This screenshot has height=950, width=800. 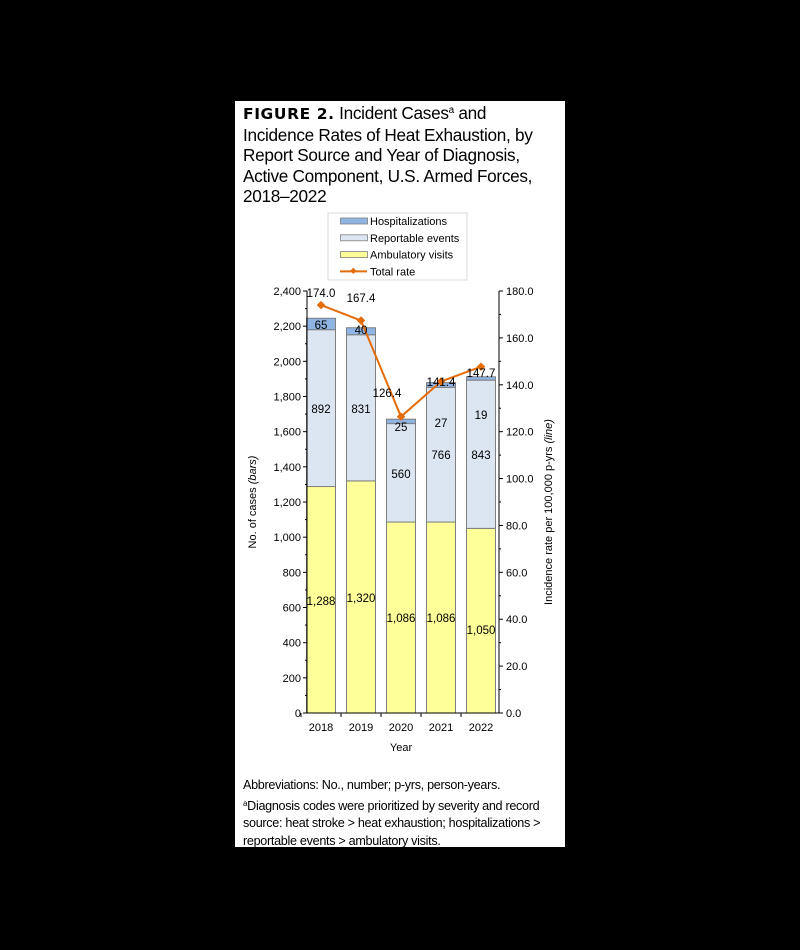 What do you see at coordinates (441, 424) in the screenshot?
I see `label-hospitalizations-2021: 27` at bounding box center [441, 424].